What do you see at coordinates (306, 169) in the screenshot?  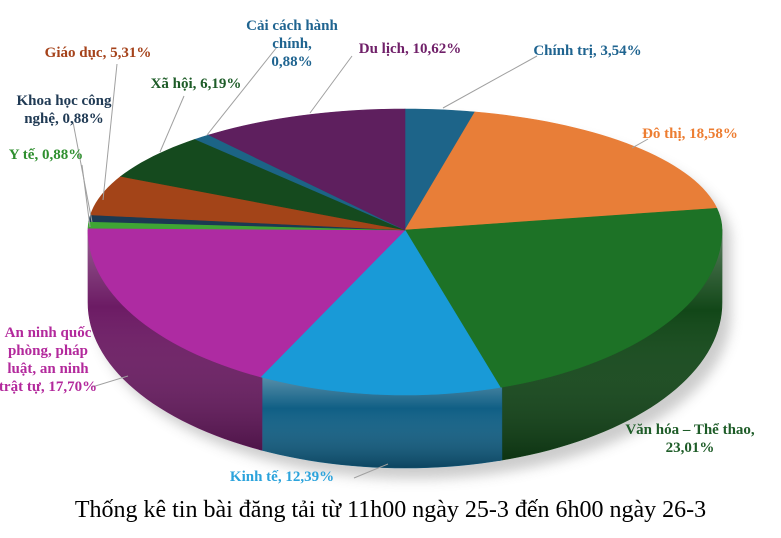 I see `pie-slice-du-lich` at bounding box center [306, 169].